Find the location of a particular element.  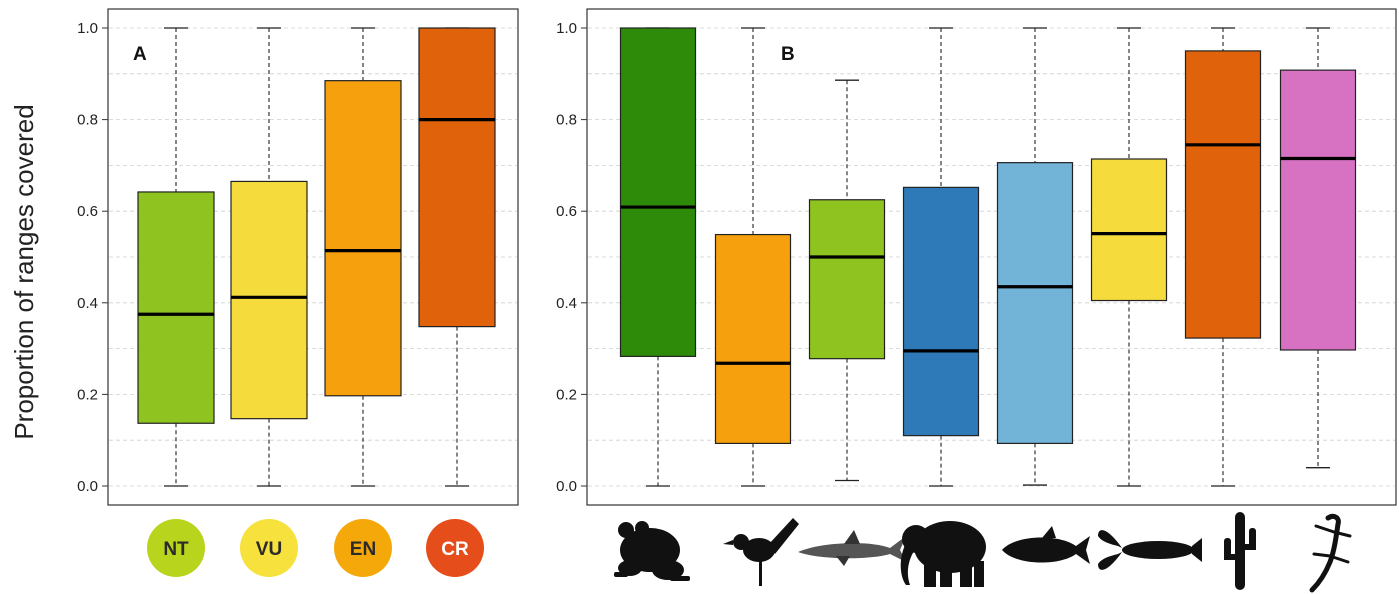

badge-label: EN is located at coordinates (363, 549).